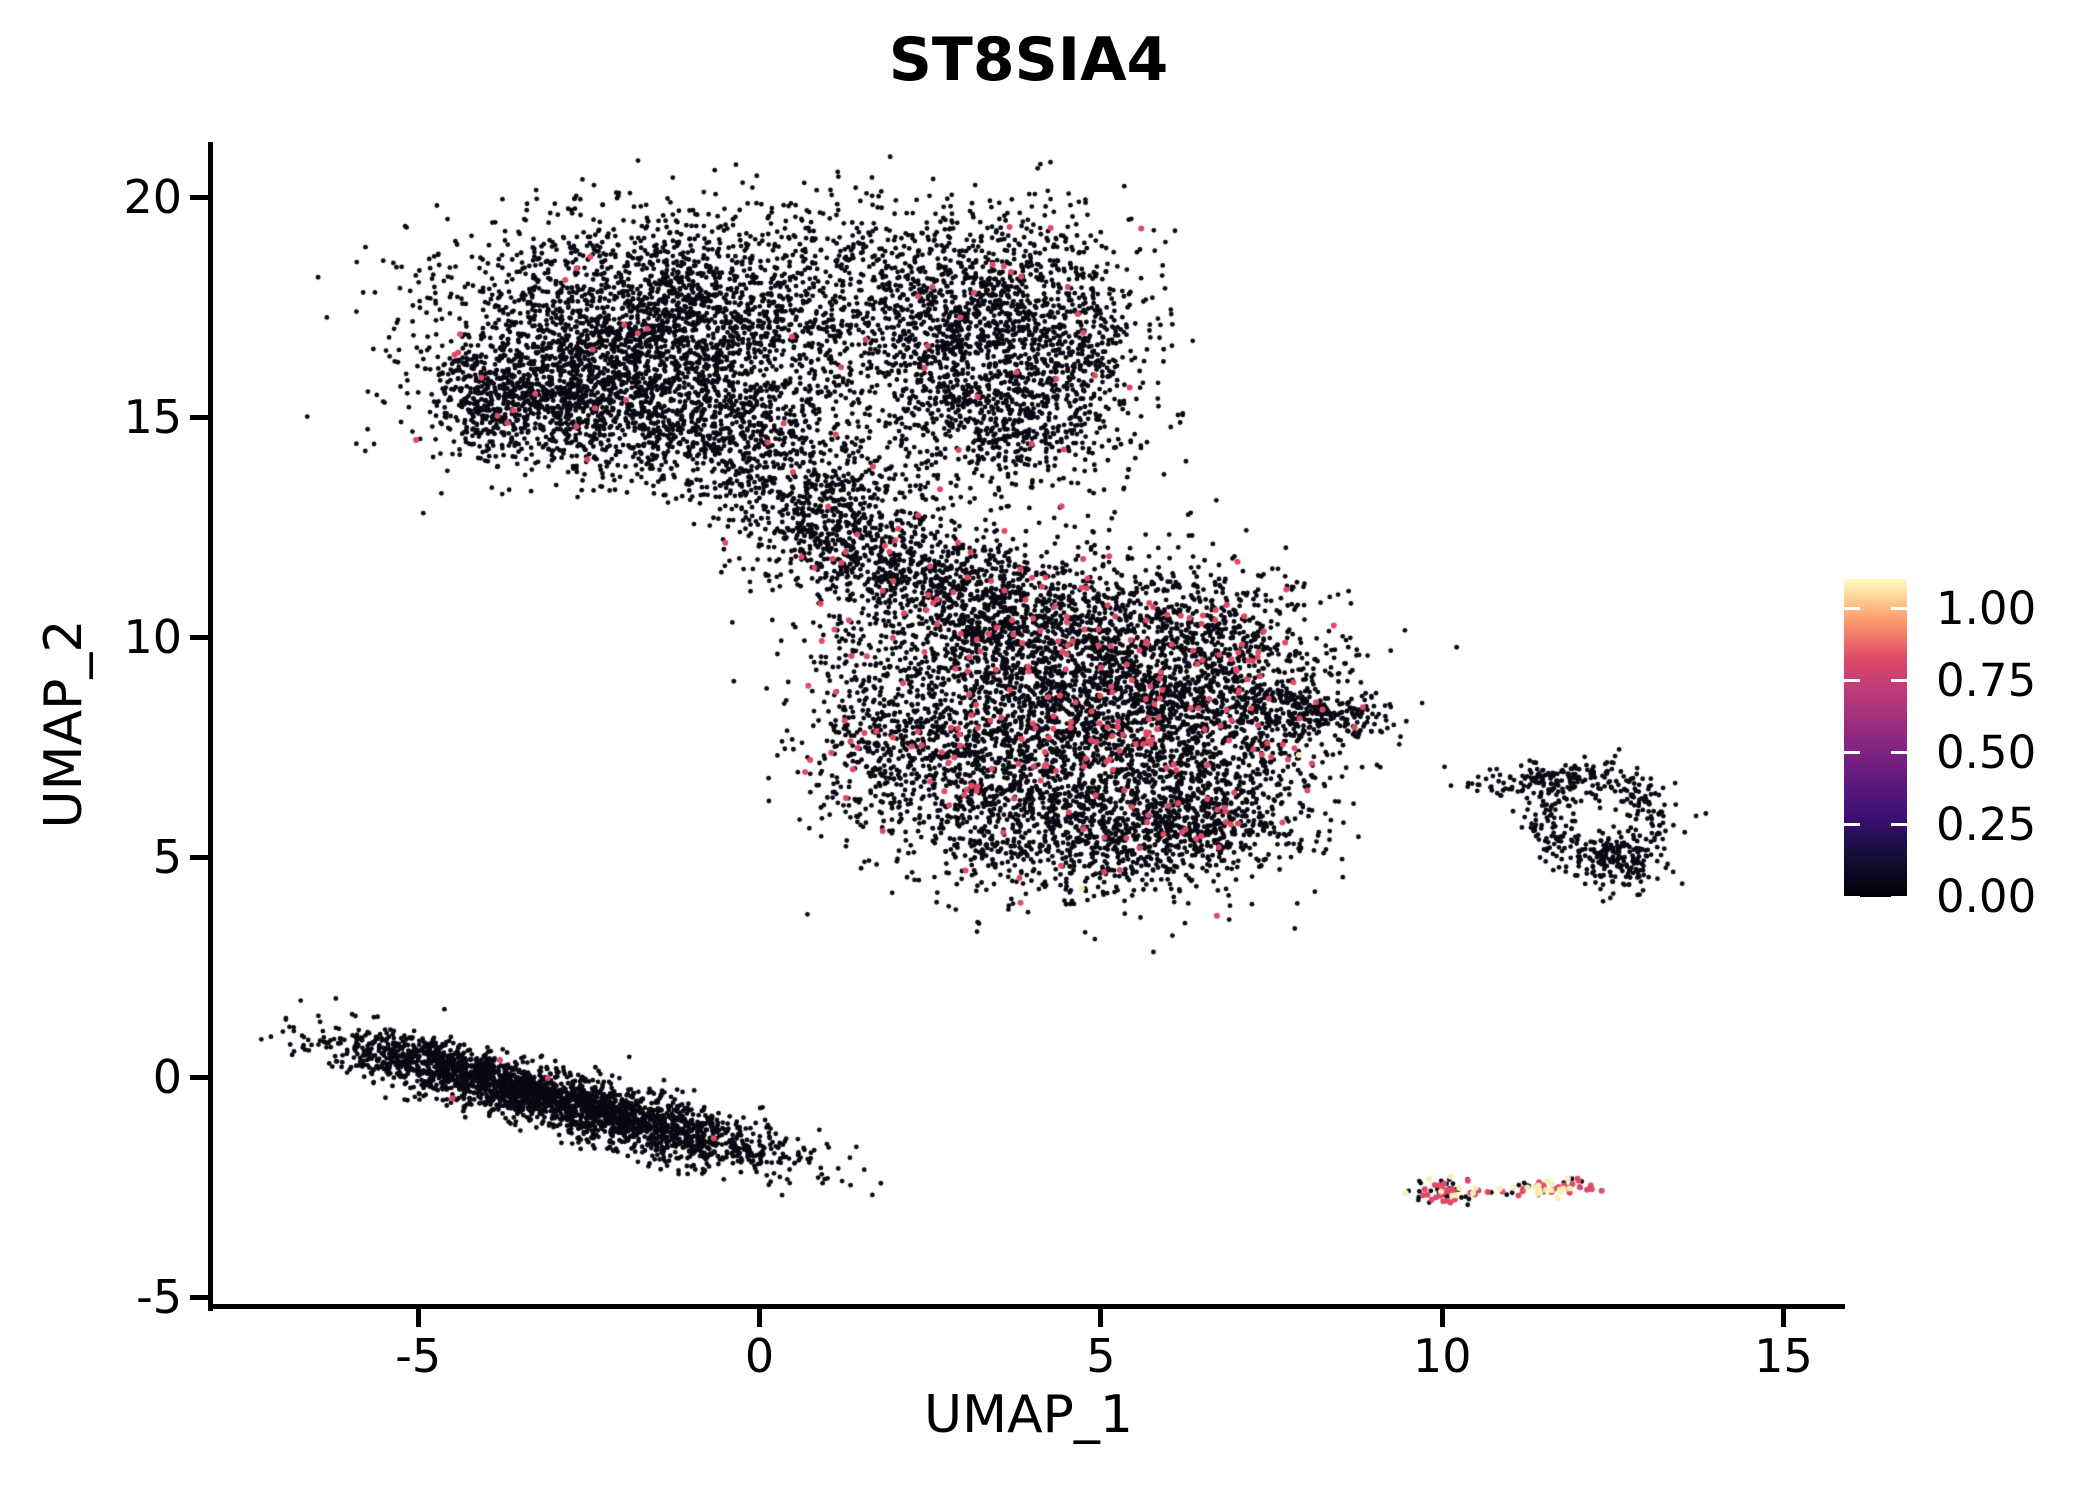 Image resolution: width=2100 pixels, height=1500 pixels. What do you see at coordinates (1986, 680) in the screenshot?
I see `colorbar-tick-label: 0.75` at bounding box center [1986, 680].